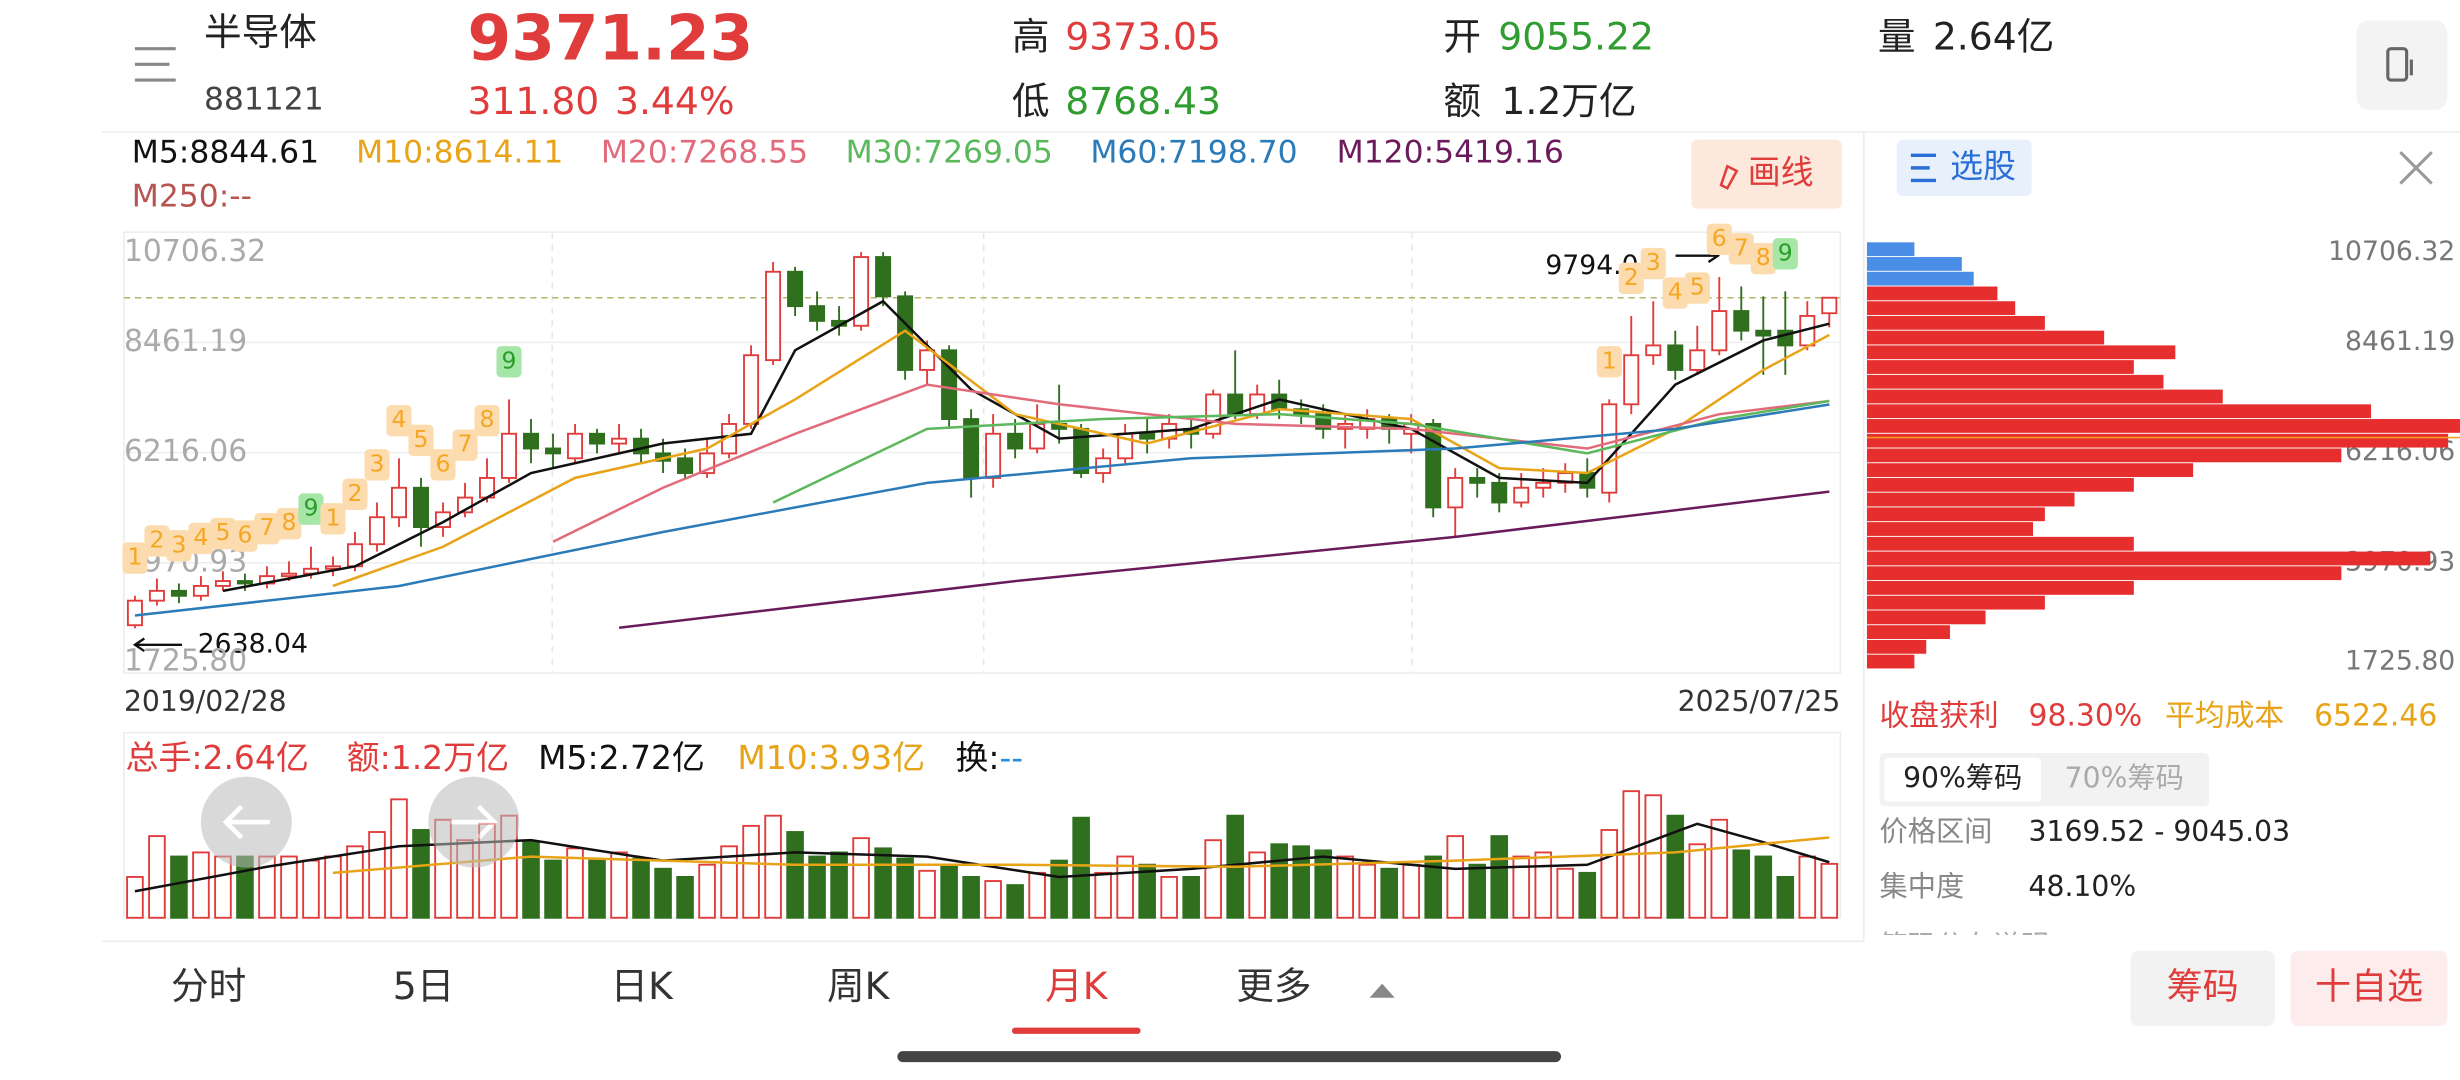 Image resolution: width=2460 pixels, height=1080 pixels. I want to click on td-label: 1, so click(134, 557).